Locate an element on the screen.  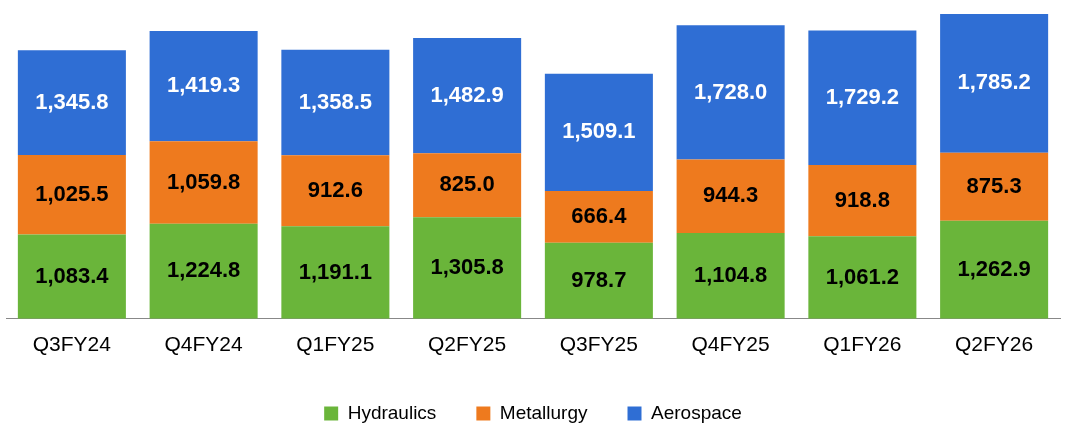
data-label: 978.7 is located at coordinates (599, 279).